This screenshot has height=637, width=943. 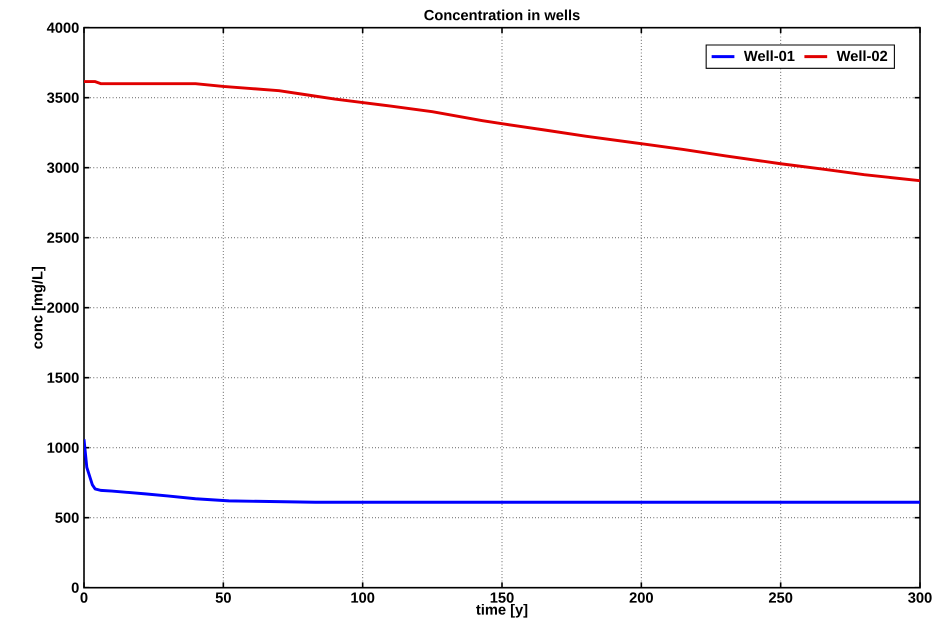 I want to click on y-tick-label: 1500, so click(x=63, y=377).